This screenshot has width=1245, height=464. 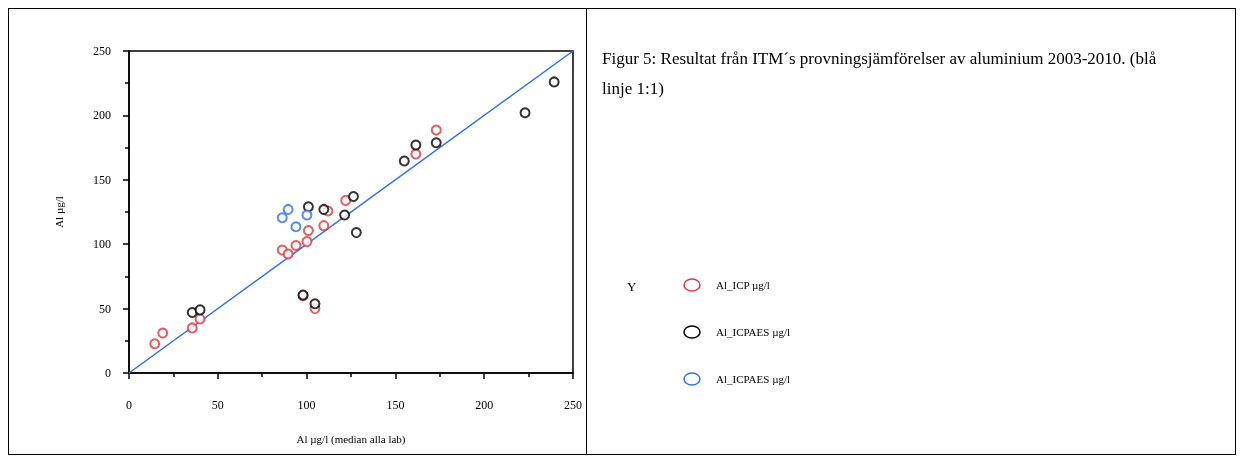 I want to click on y-tick-label: 50, so click(x=105, y=308).